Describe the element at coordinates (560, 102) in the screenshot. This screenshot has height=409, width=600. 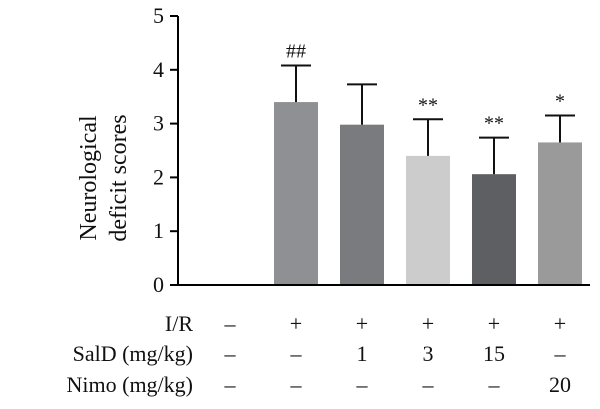
I see `significance-marker: *` at that location.